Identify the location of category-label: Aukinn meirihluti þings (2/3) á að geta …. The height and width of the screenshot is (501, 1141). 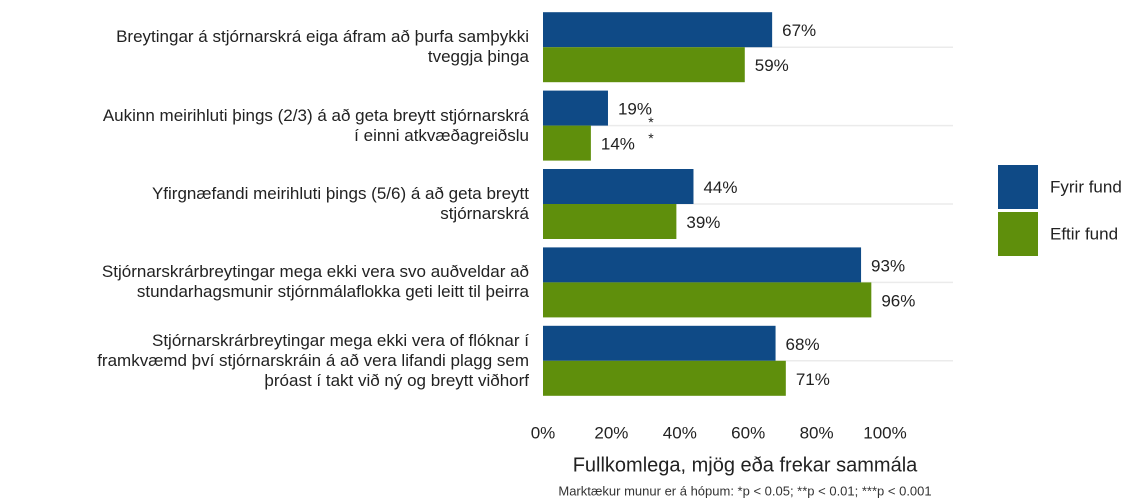
(315, 125).